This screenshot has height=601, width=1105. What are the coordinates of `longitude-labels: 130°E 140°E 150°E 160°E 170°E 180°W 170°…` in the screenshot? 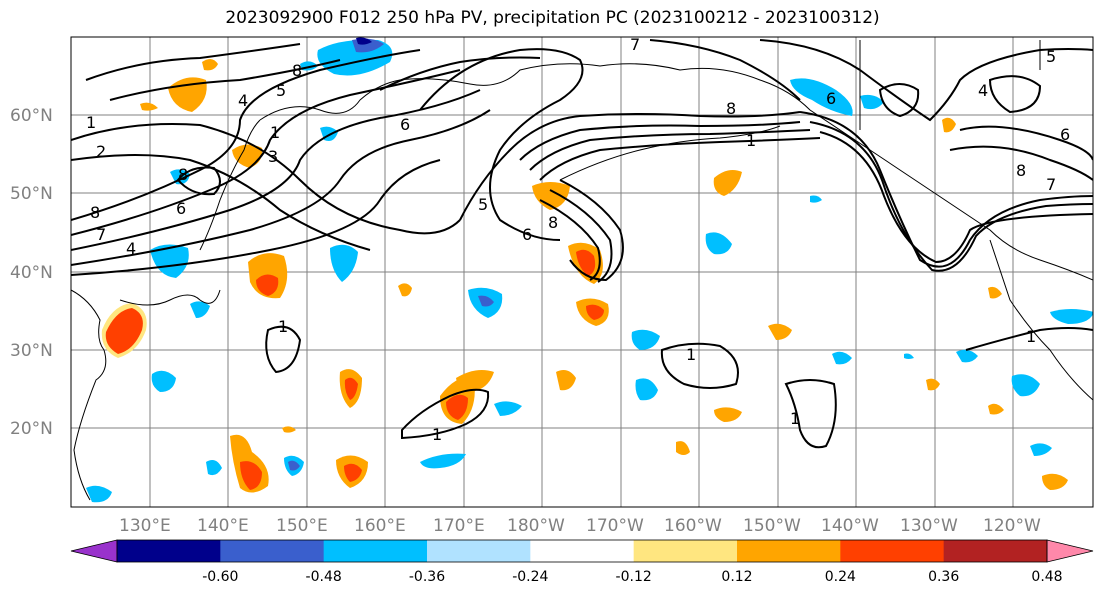 It's located at (580, 526).